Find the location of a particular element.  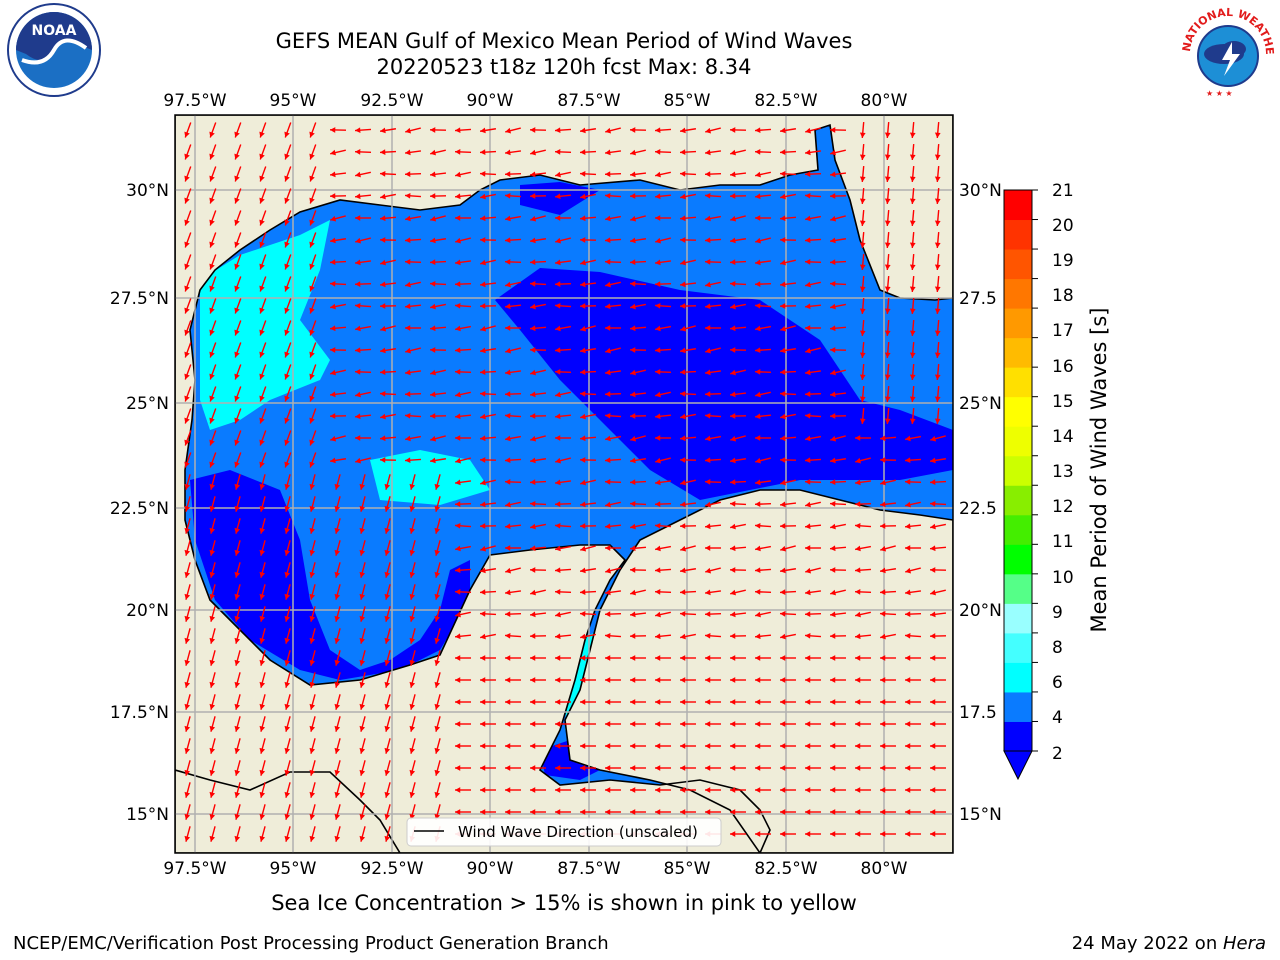

colorbar-tick: 13 is located at coordinates (1063, 472).